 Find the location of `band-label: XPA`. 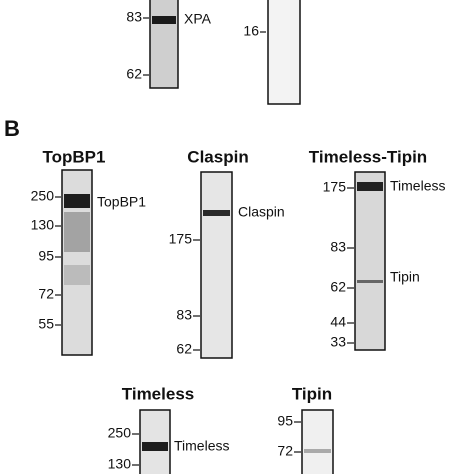

band-label: XPA is located at coordinates (198, 19).